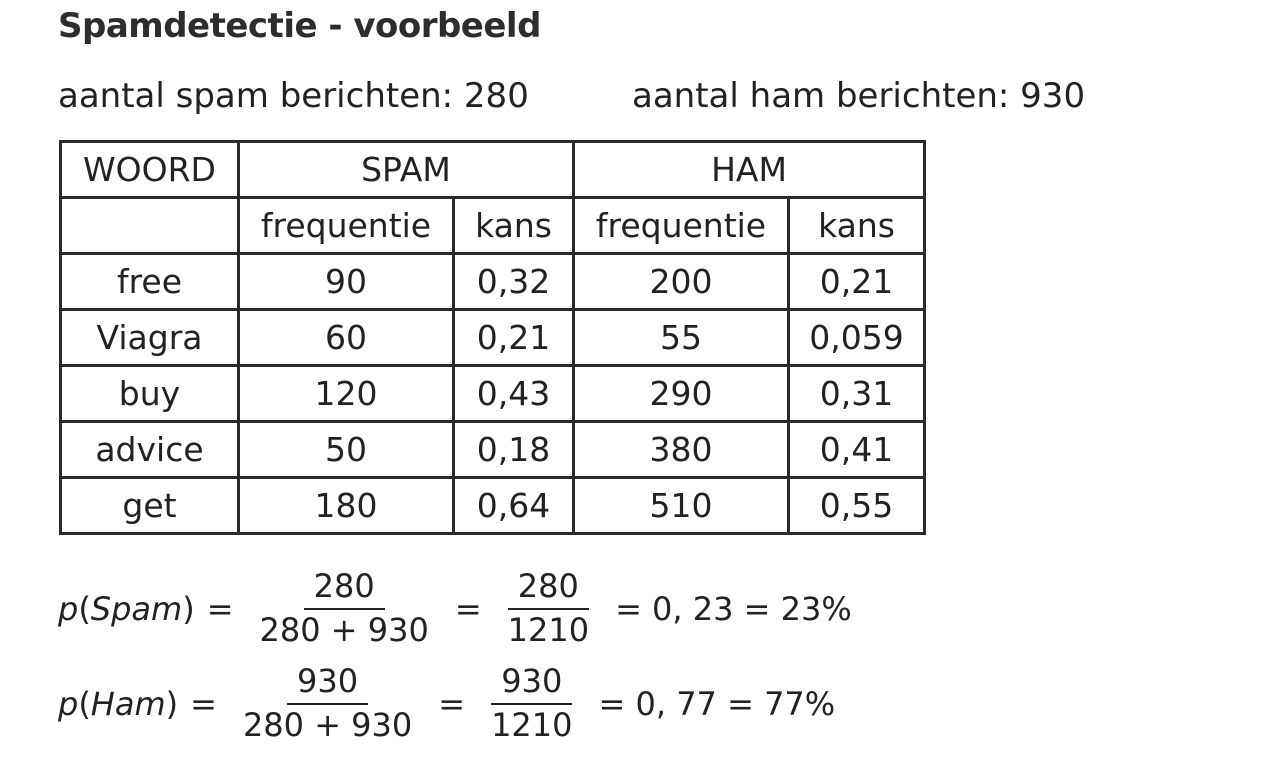  I want to click on cell-spam-kans: 0,43, so click(513, 393).